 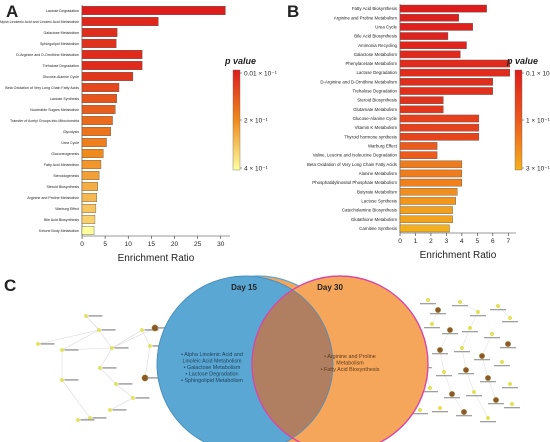 What do you see at coordinates (528, 114) in the screenshot?
I see `legend-b: p value 0.1 × 10⁻¹ 1 × 10⁻¹ 3 × 10⁻¹` at bounding box center [528, 114].